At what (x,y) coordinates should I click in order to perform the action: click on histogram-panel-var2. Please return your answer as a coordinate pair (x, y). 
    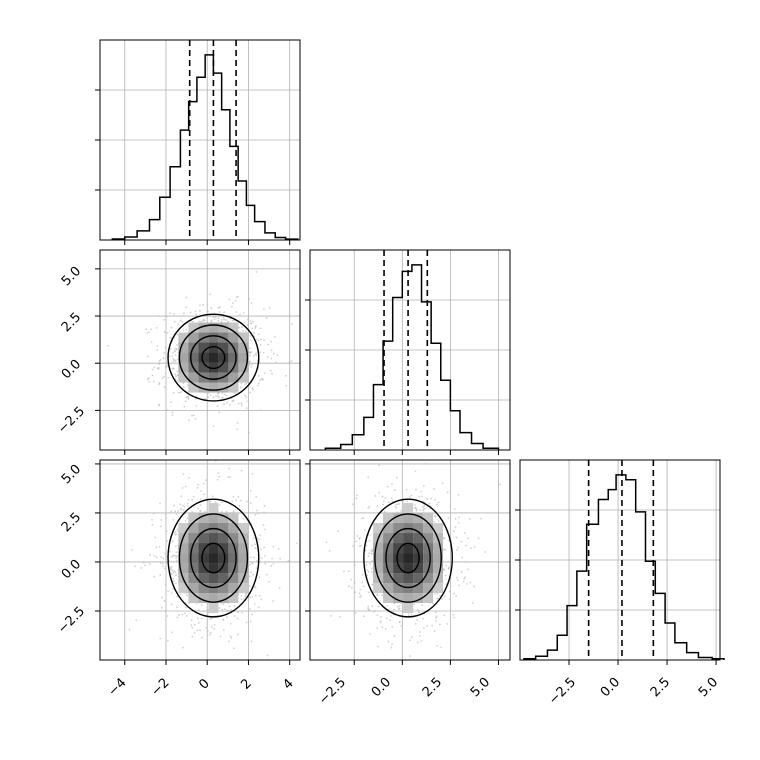
    Looking at the image, I should click on (620, 562).